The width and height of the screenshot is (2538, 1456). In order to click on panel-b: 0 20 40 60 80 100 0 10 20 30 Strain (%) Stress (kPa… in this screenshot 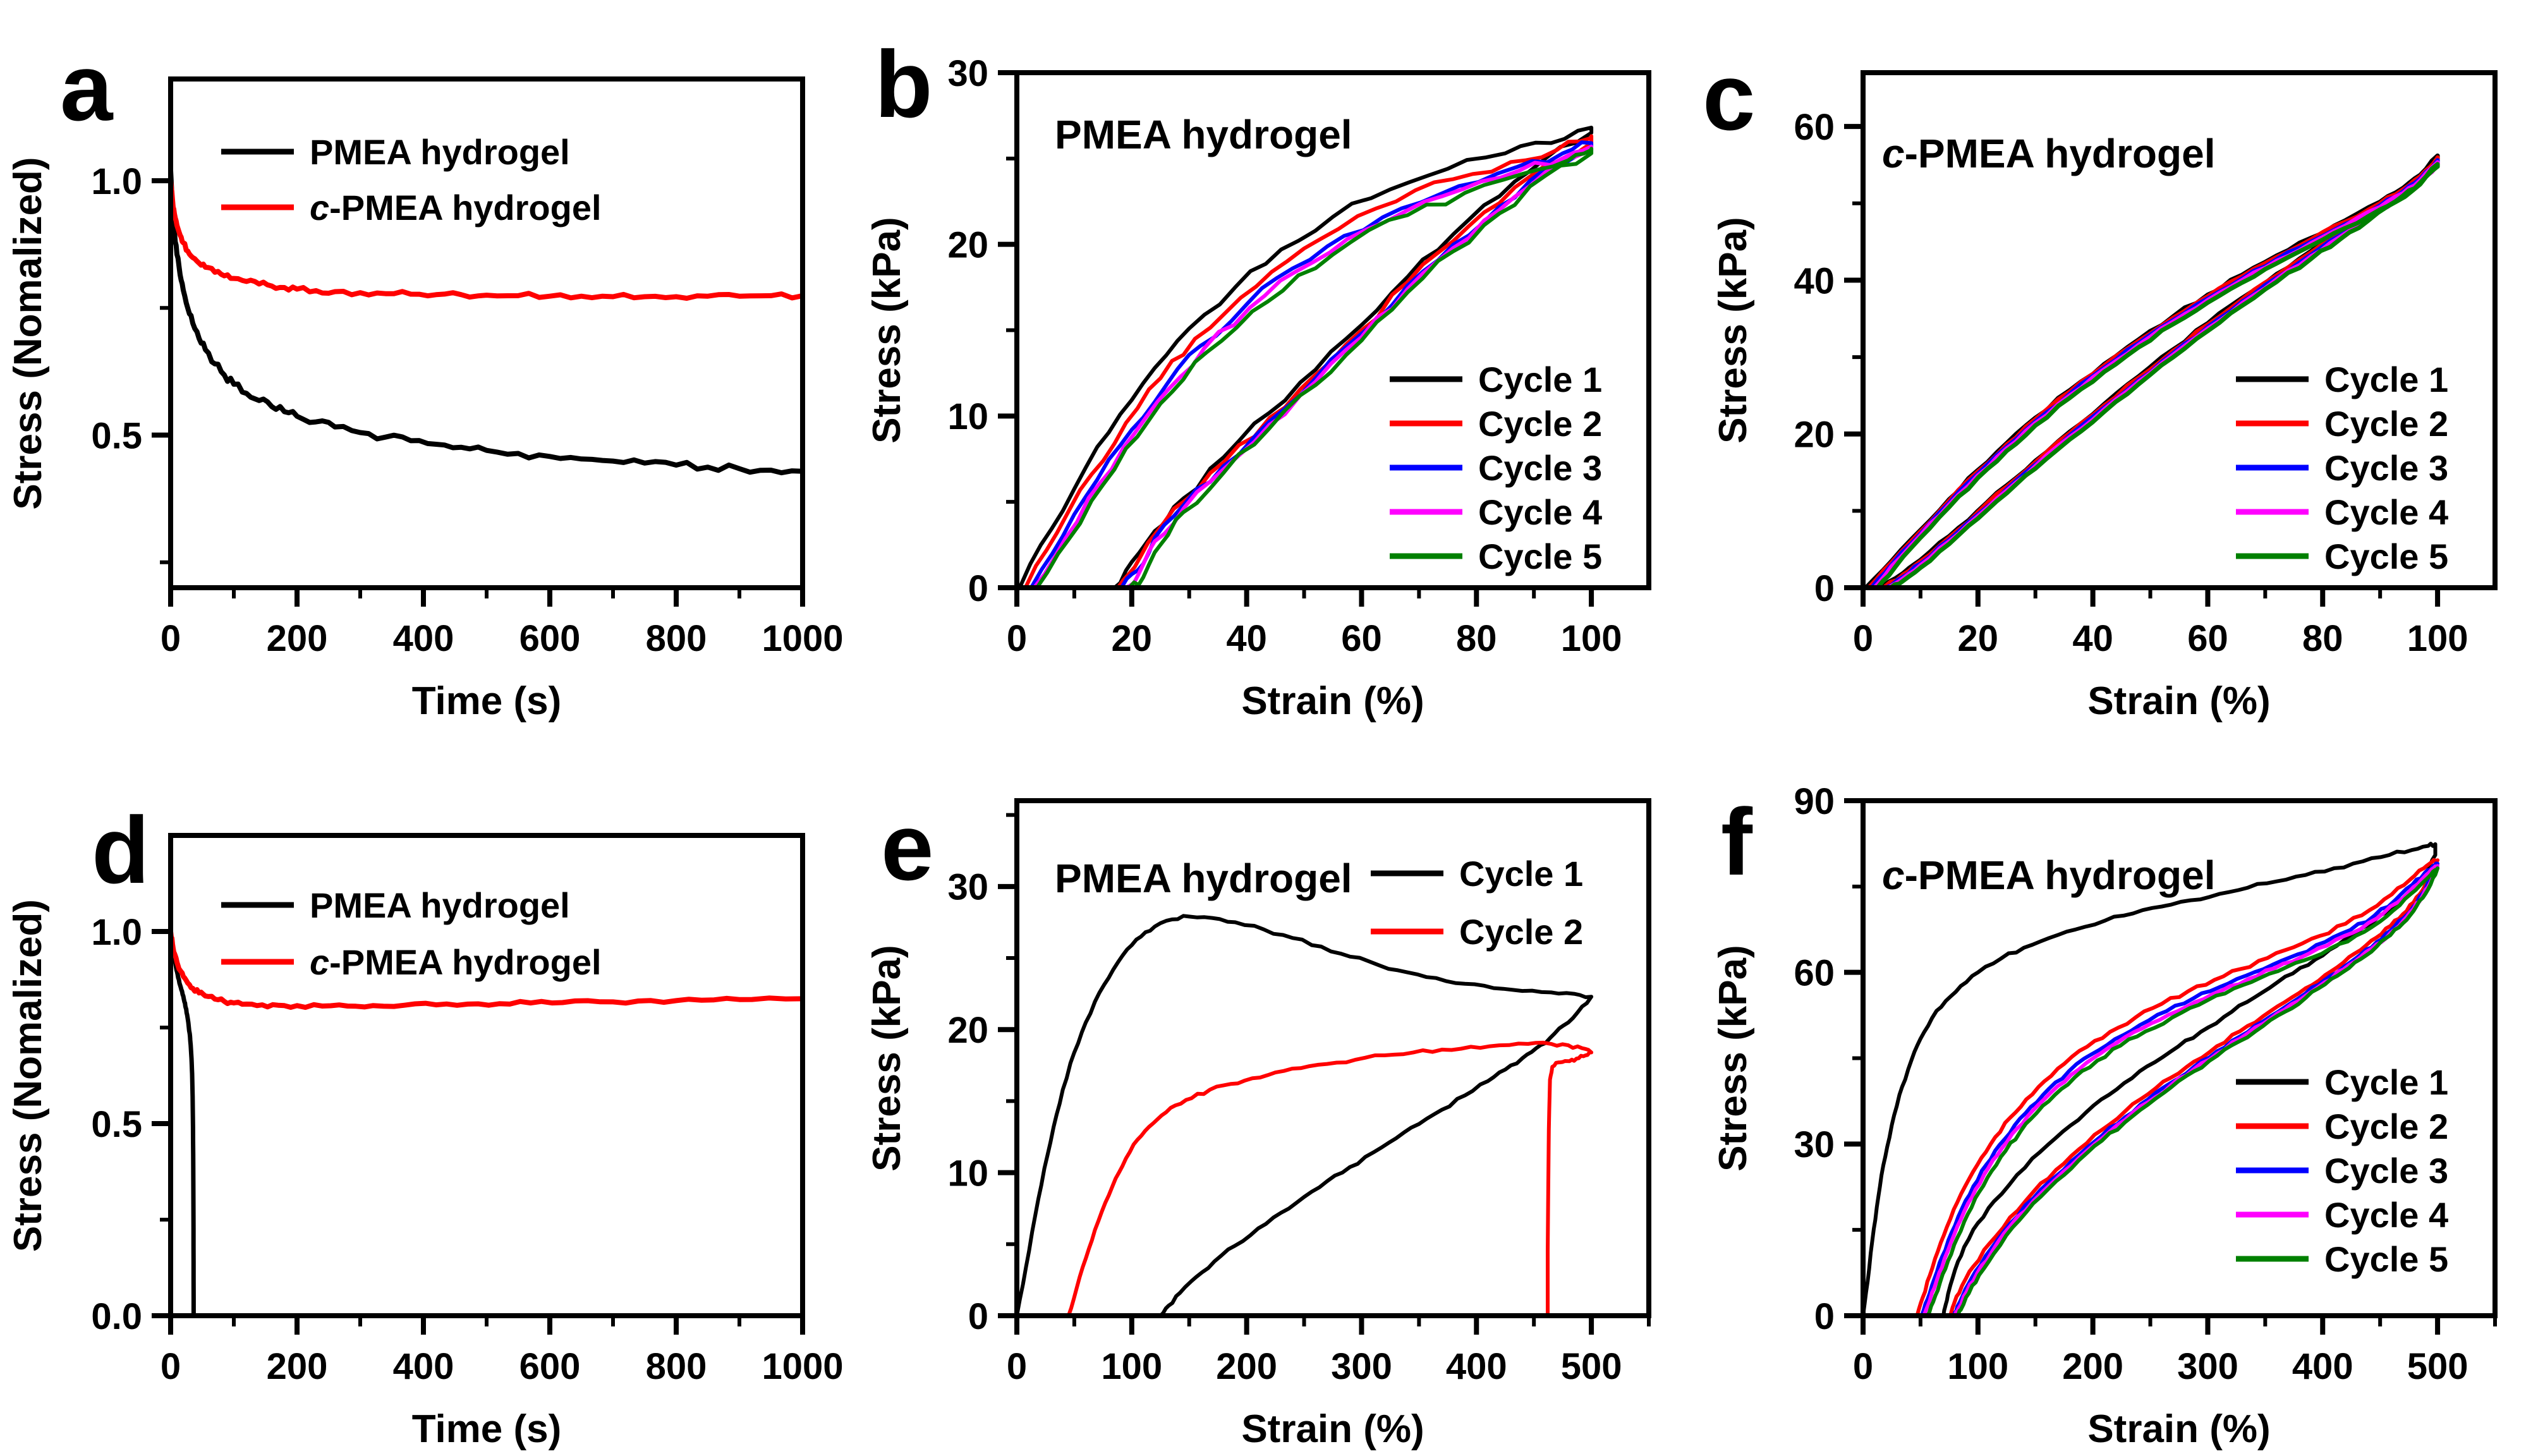, I will do `click(1258, 377)`.